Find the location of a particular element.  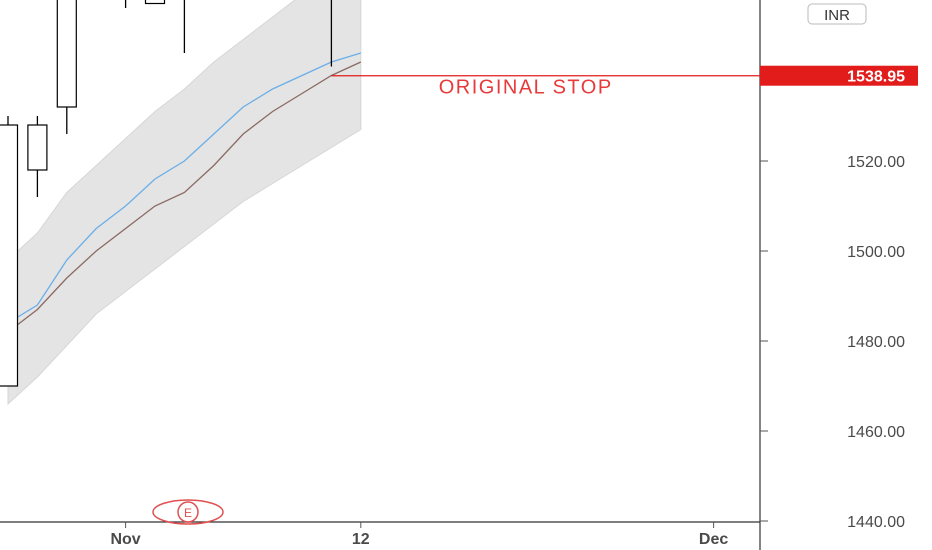

price-axis-tag: 1538.95 is located at coordinates (839, 75).